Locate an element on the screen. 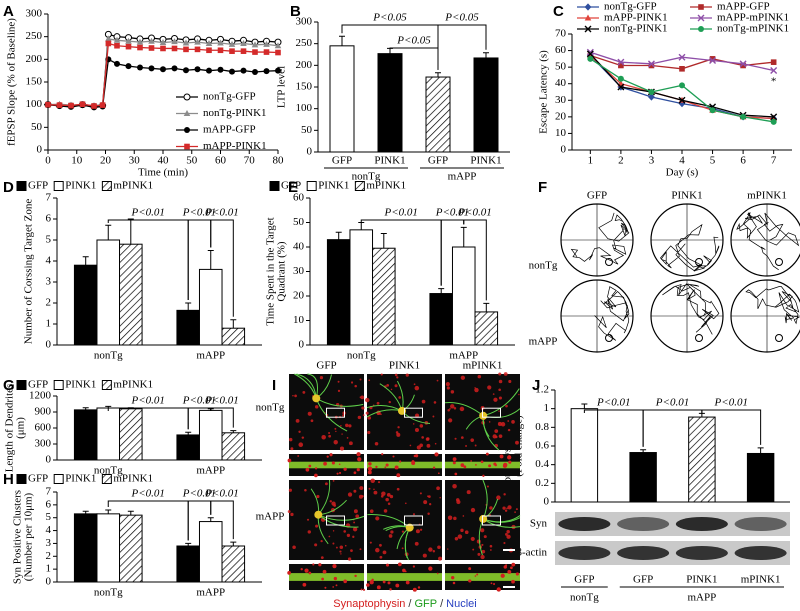  quadrant-lines is located at coordinates (687, 240).